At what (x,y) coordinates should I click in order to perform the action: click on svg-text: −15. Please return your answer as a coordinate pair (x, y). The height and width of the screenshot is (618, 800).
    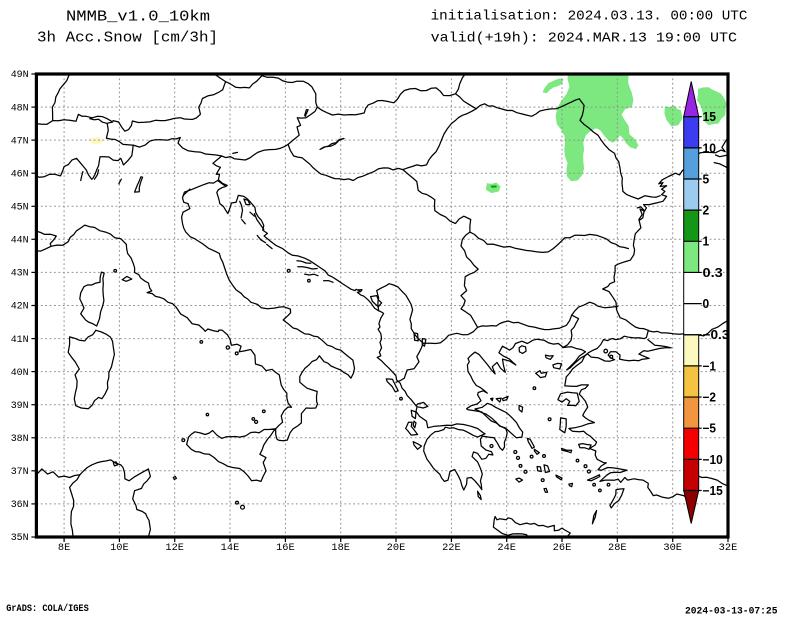
    Looking at the image, I should click on (713, 491).